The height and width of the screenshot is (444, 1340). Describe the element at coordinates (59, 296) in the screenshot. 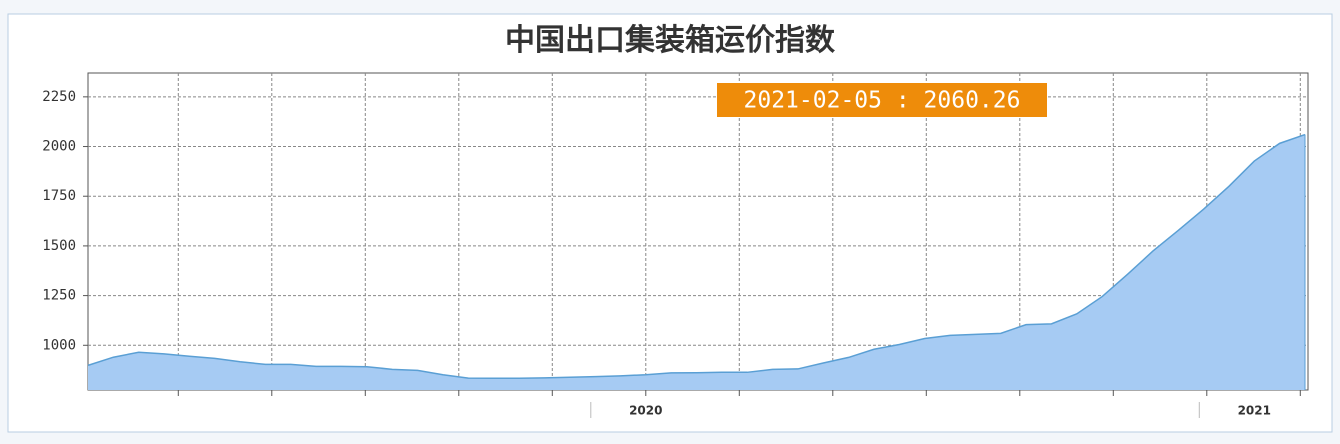

I see `y-tick-label: 1250` at that location.